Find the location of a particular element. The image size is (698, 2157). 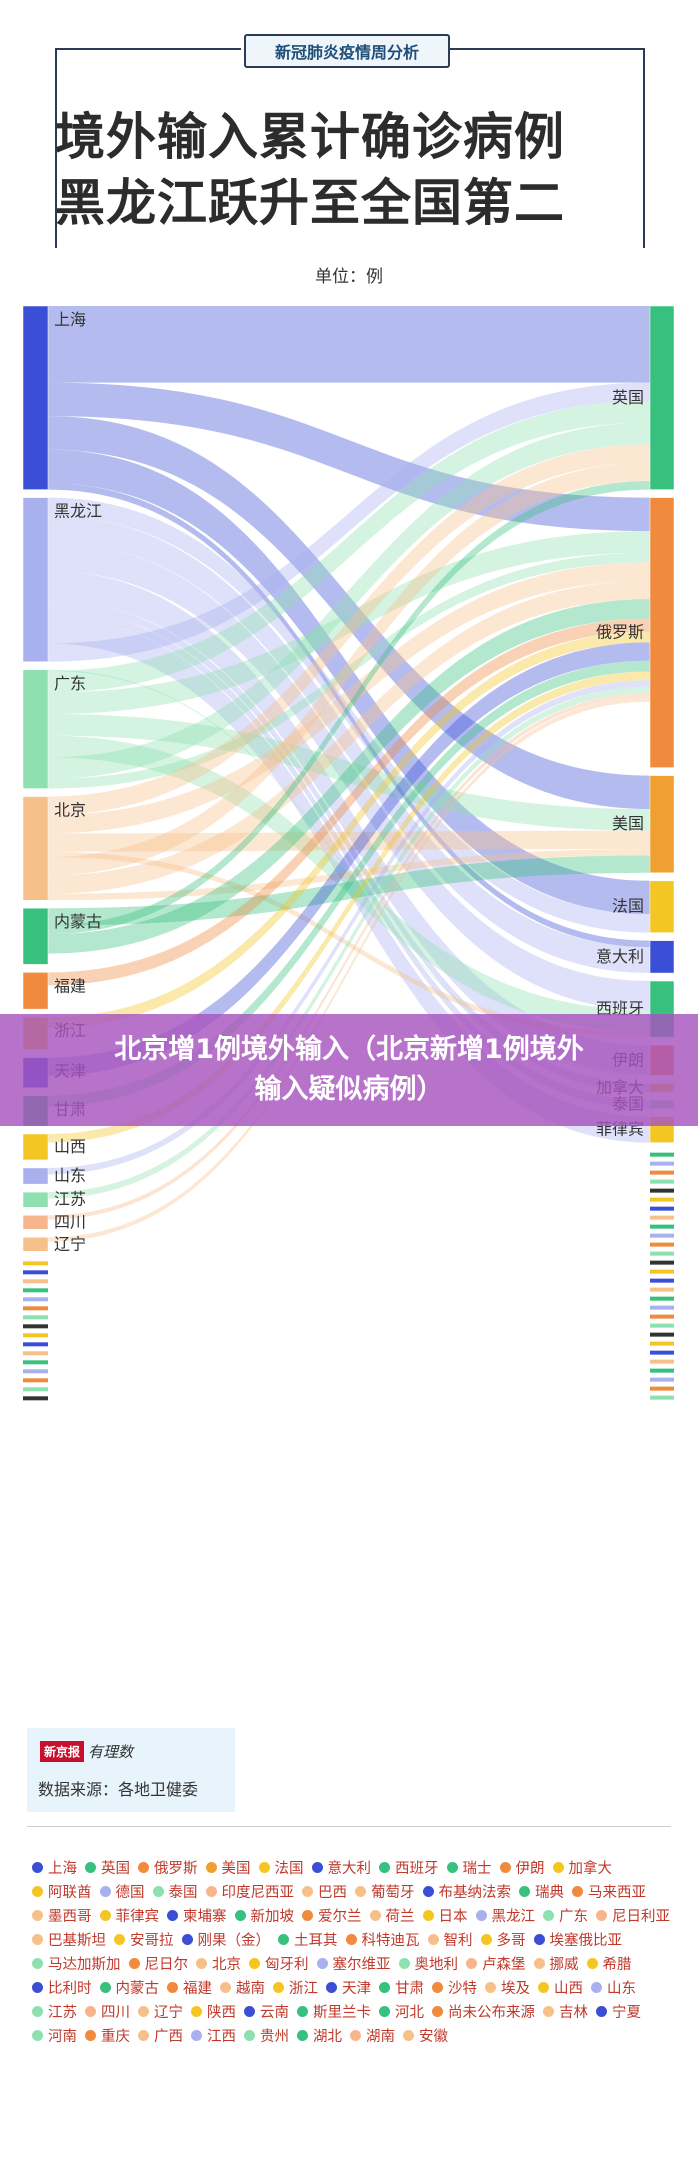

legend-label: 湖南 is located at coordinates (380, 2036).